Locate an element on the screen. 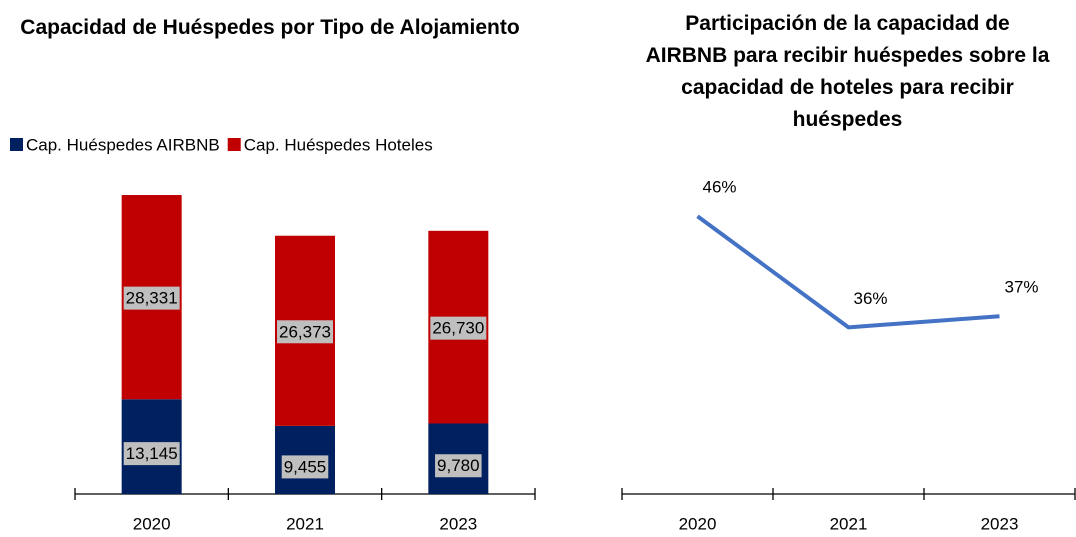 Image resolution: width=1076 pixels, height=537 pixels. data-label: 9,455 is located at coordinates (305, 466).